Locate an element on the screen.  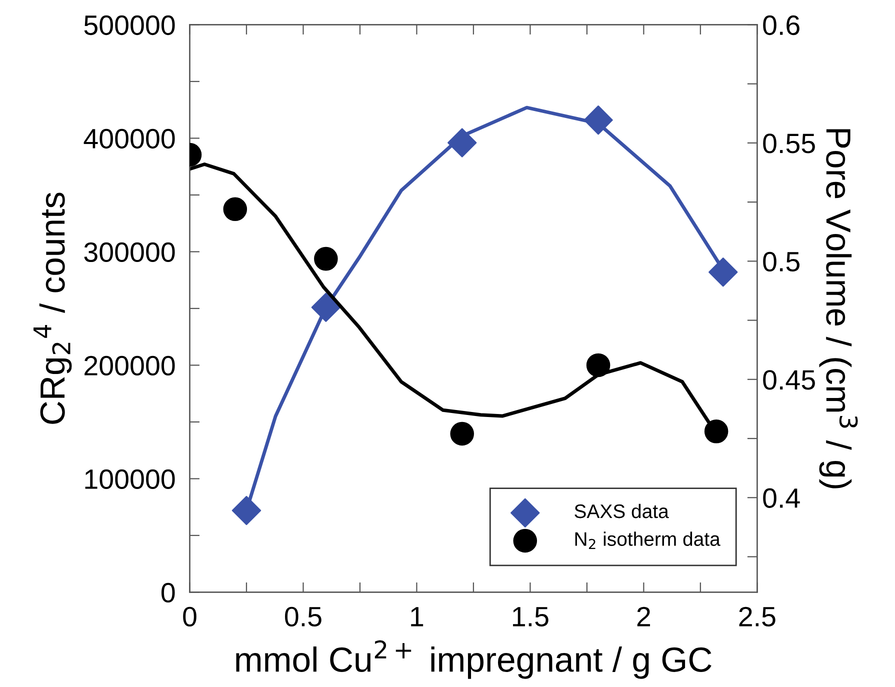
x-tick-label: 2.5 is located at coordinates (757, 616).